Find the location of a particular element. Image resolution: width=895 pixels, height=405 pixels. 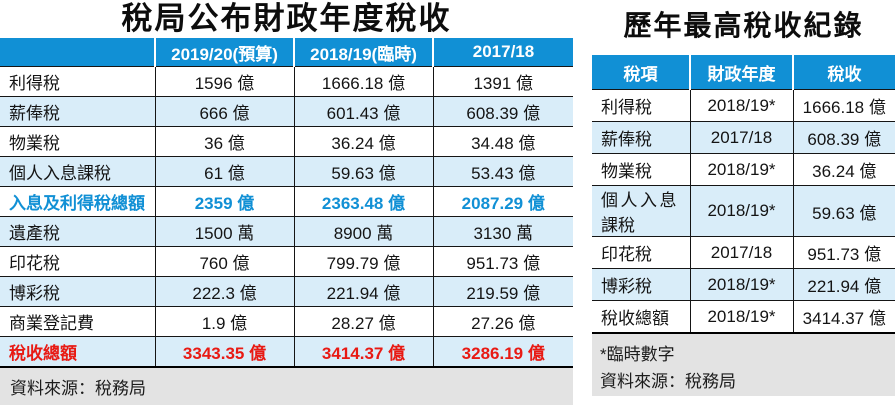

left-table-header-row: 2019/20(預算) 2018/19(臨時) 2017/18 is located at coordinates (286, 52).